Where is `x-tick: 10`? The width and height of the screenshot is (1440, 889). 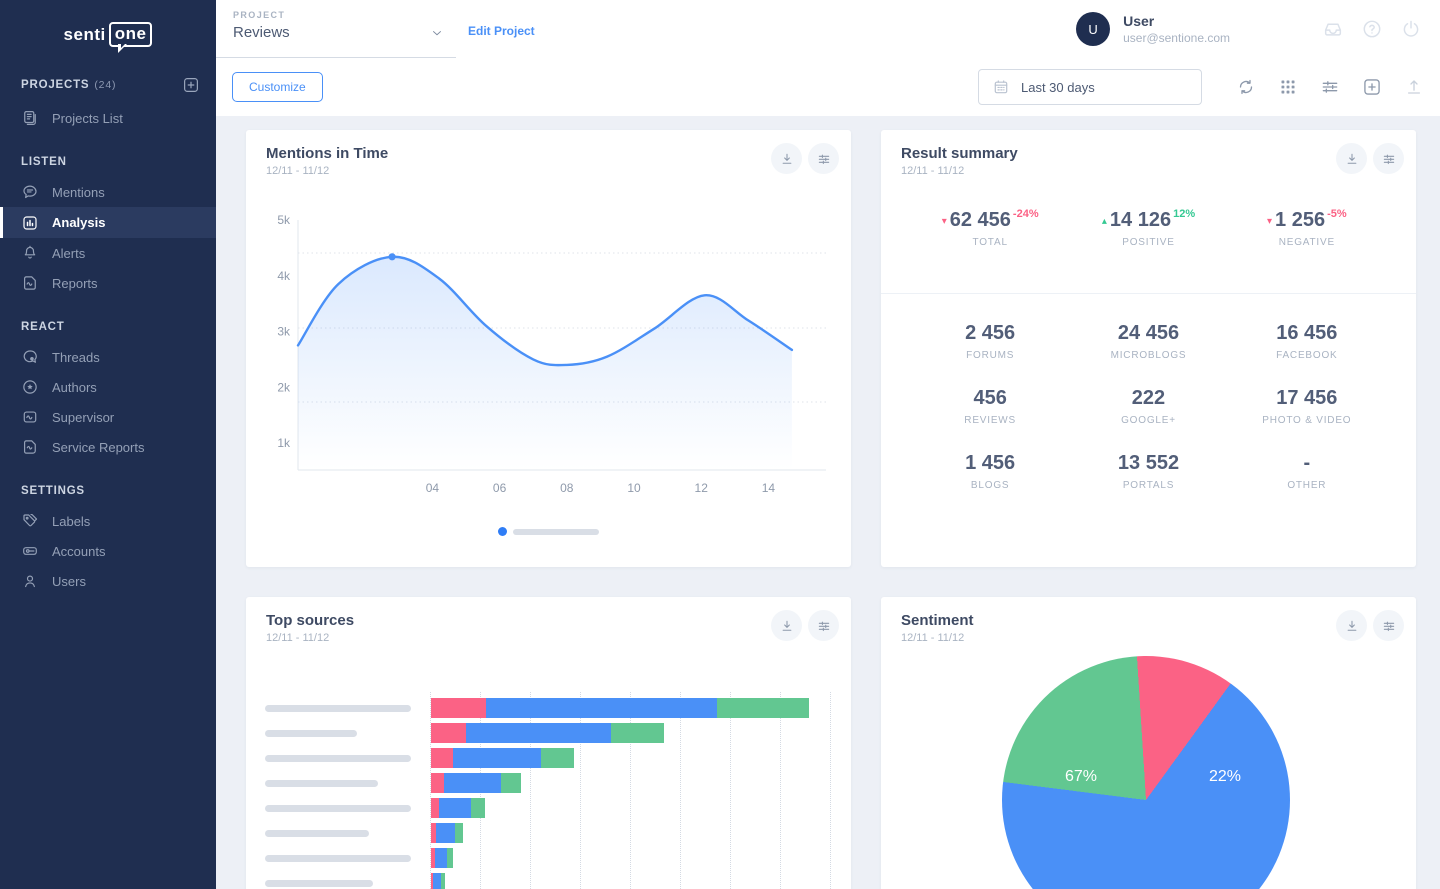
x-tick: 10 is located at coordinates (634, 488).